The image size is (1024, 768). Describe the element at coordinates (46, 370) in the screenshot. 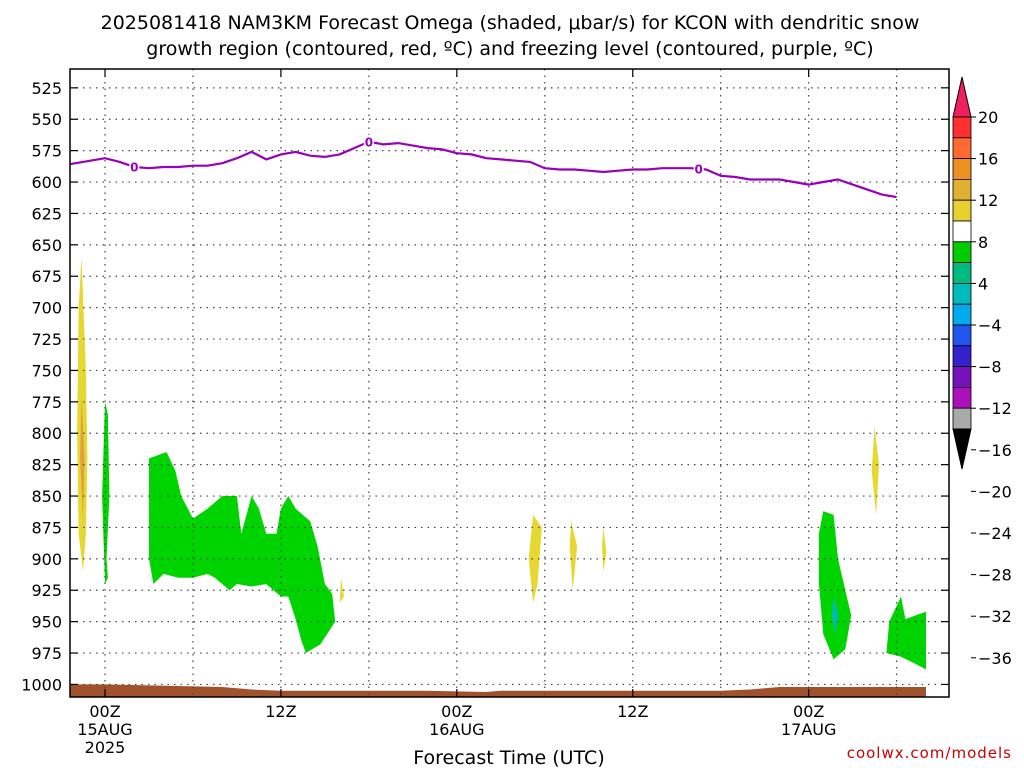

I see `y-tick-label-750: 750` at that location.